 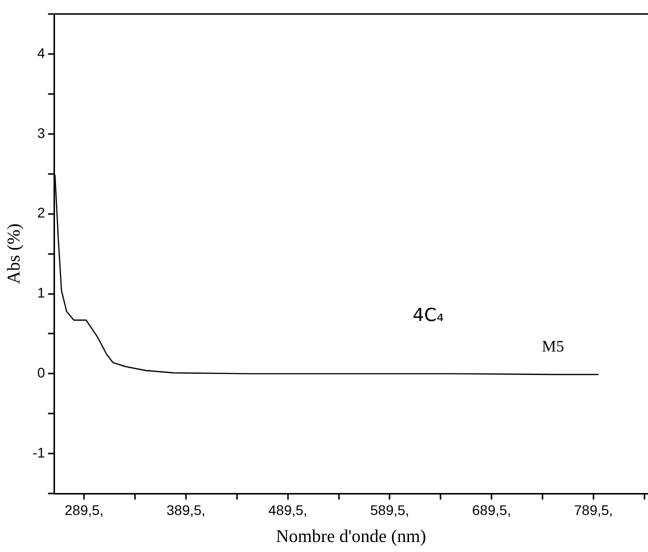 I want to click on x-tick-label: 289,5,, so click(x=84, y=510).